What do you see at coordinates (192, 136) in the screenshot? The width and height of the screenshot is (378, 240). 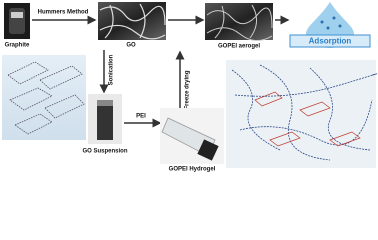 I see `hydrogel-image` at bounding box center [192, 136].